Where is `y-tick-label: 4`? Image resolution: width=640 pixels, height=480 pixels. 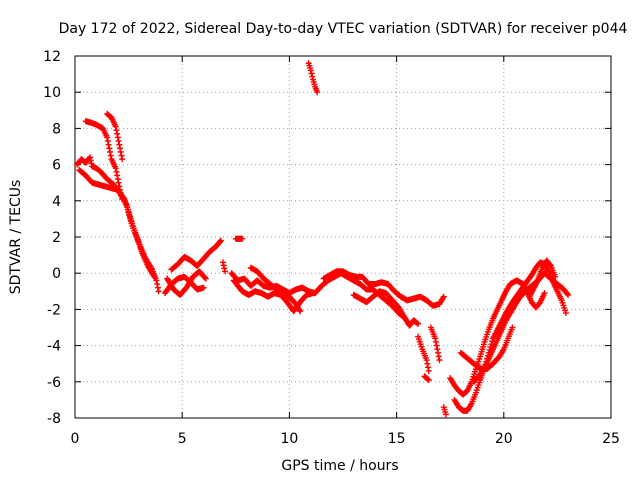
y-tick-label: 4 is located at coordinates (56, 202).